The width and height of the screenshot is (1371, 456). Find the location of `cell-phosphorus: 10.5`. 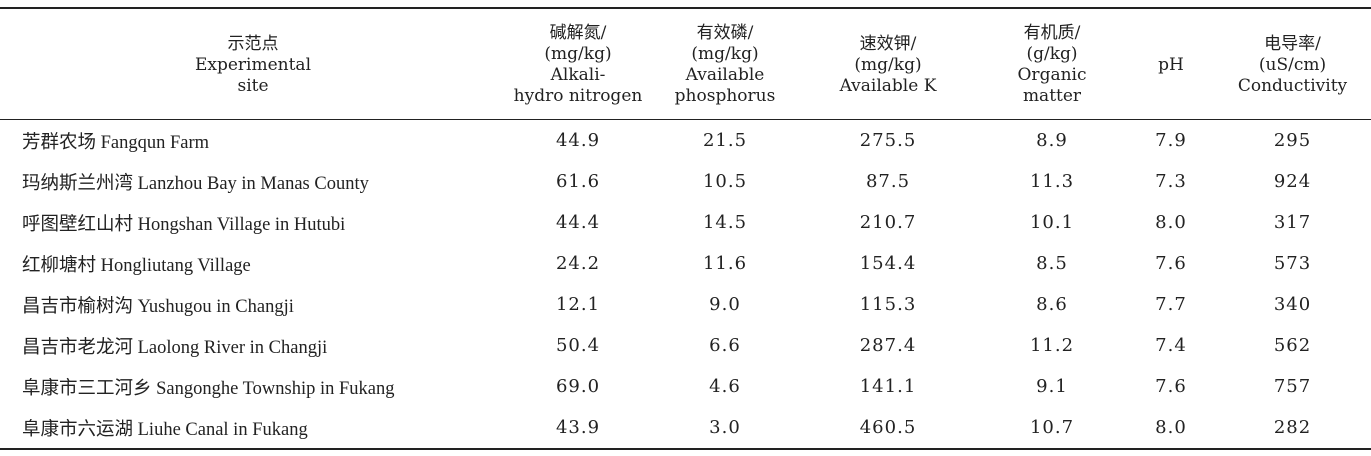

cell-phosphorus: 10.5 is located at coordinates (725, 181).